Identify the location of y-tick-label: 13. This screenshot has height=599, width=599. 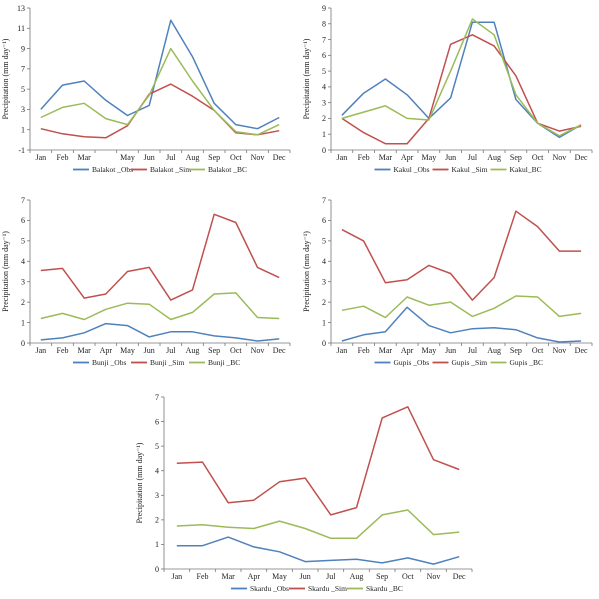
(21, 8).